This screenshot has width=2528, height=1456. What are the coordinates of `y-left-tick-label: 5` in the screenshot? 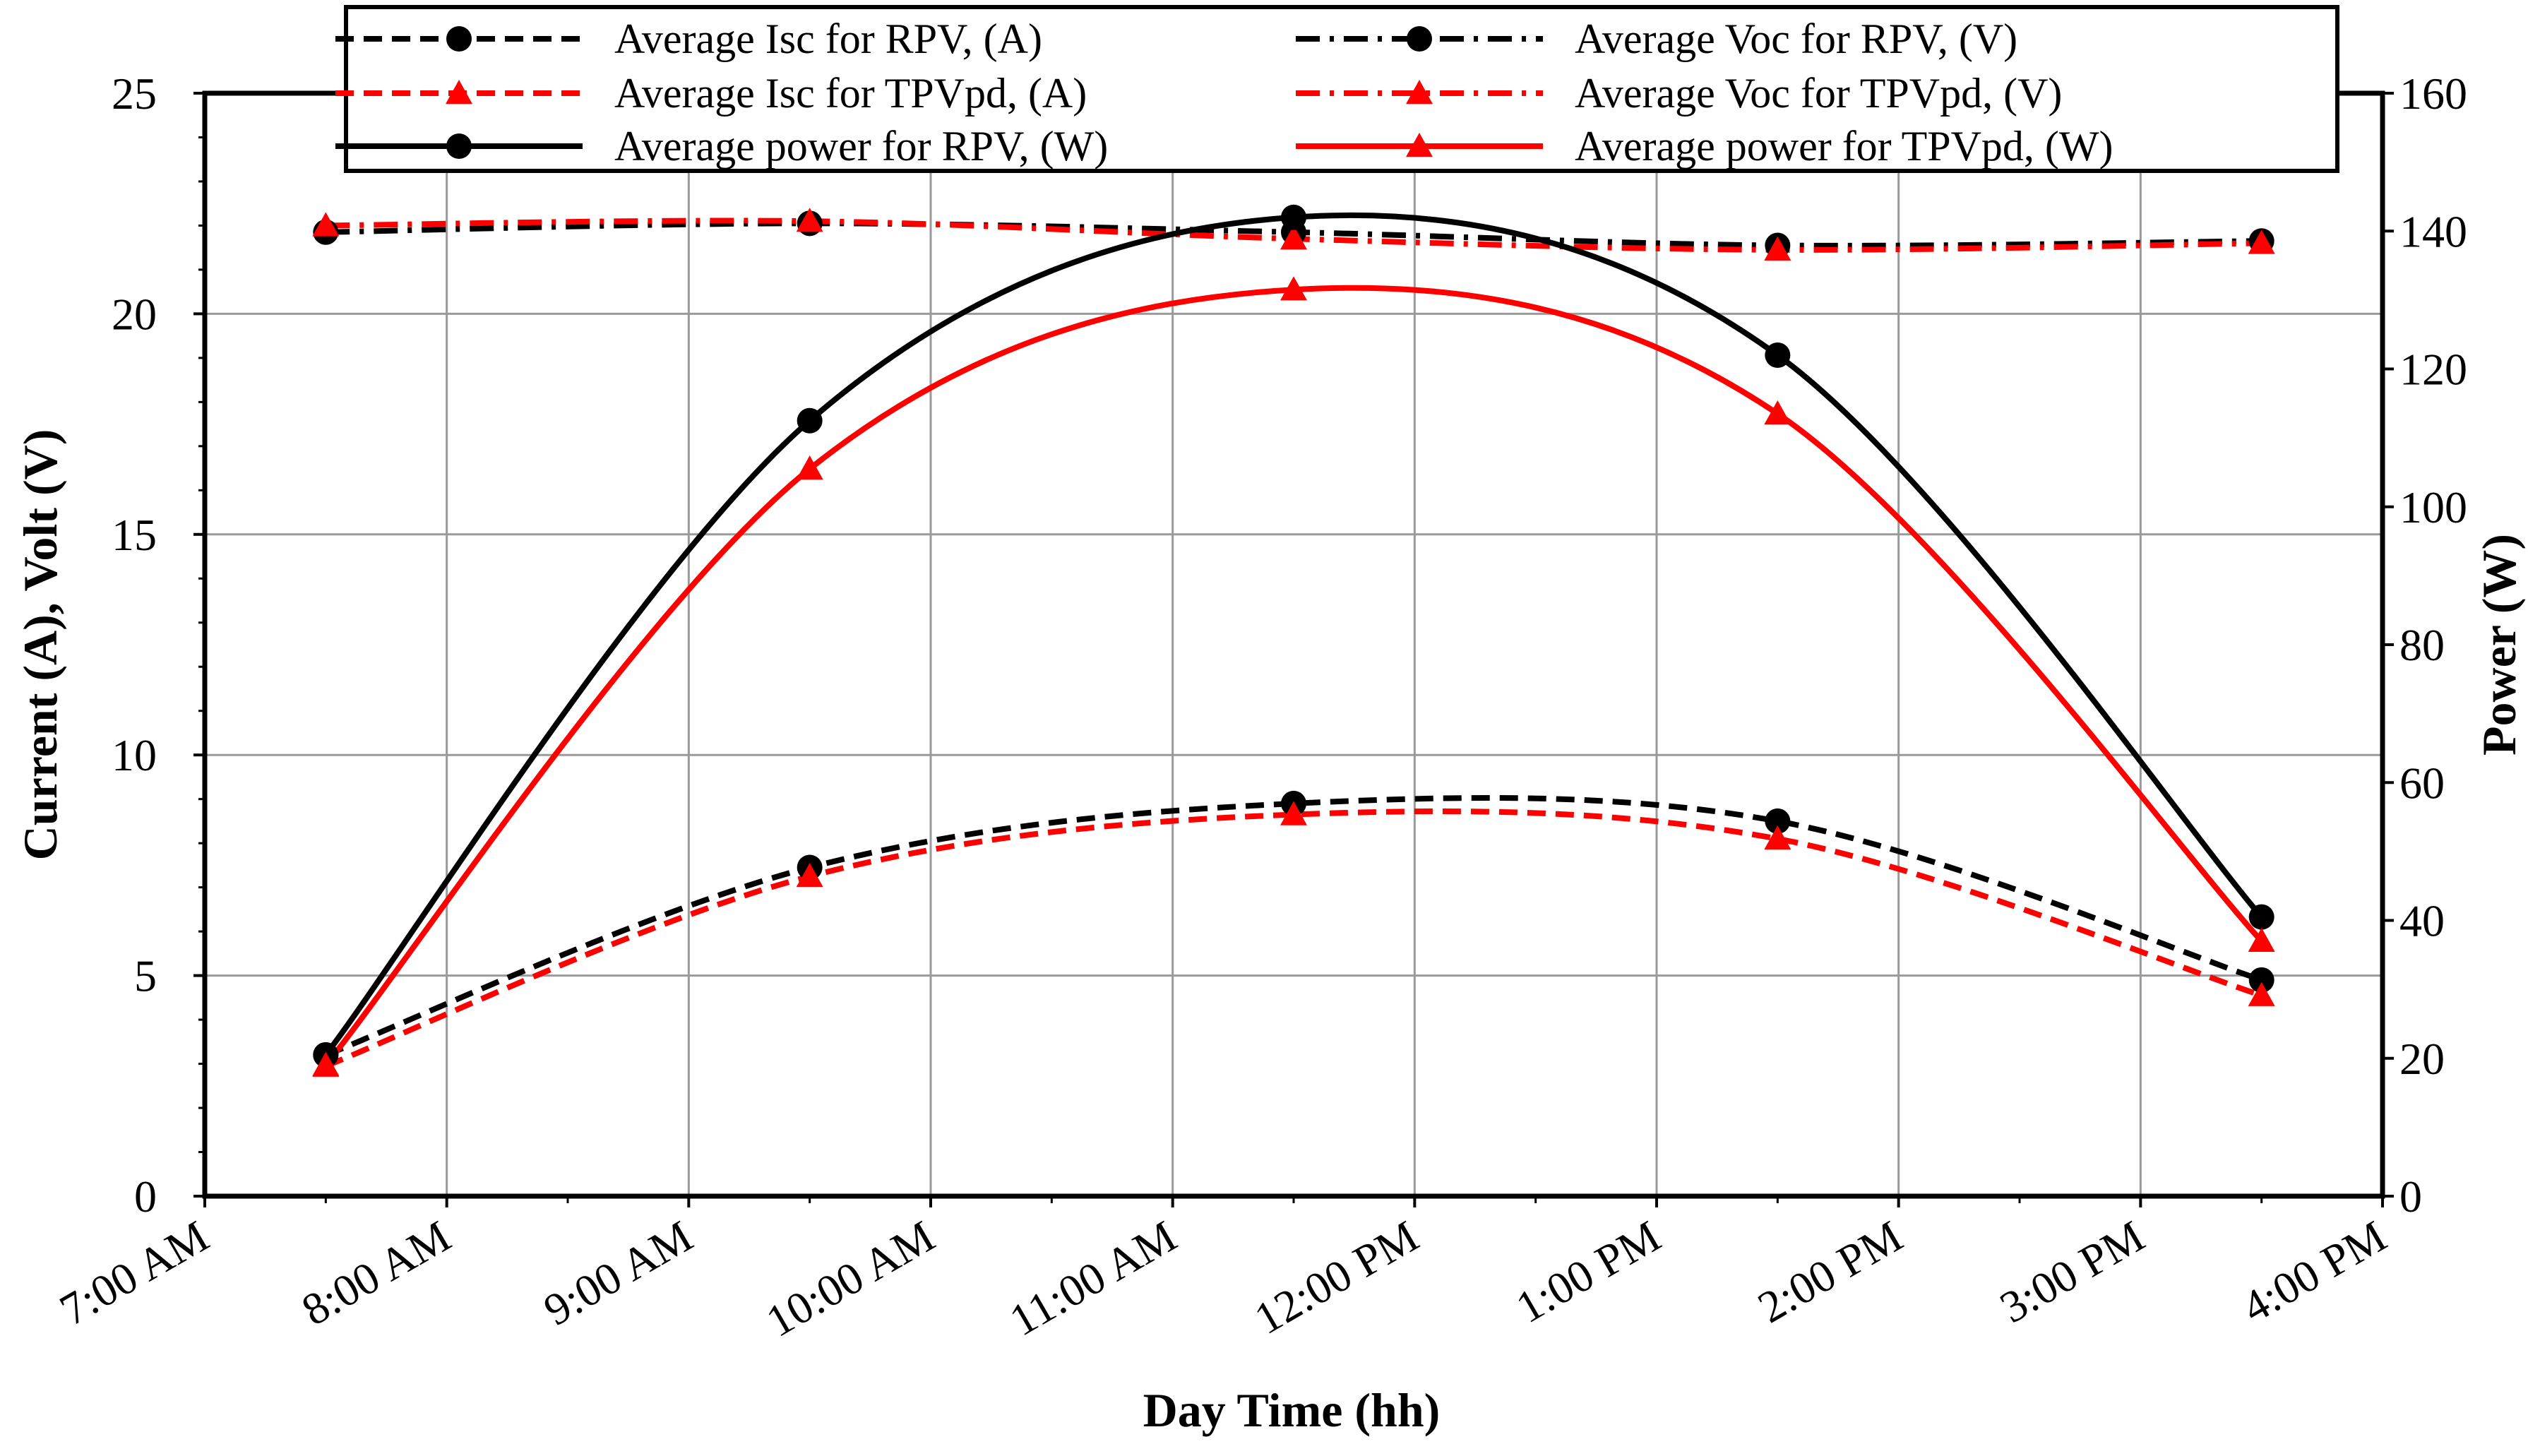 It's located at (145, 976).